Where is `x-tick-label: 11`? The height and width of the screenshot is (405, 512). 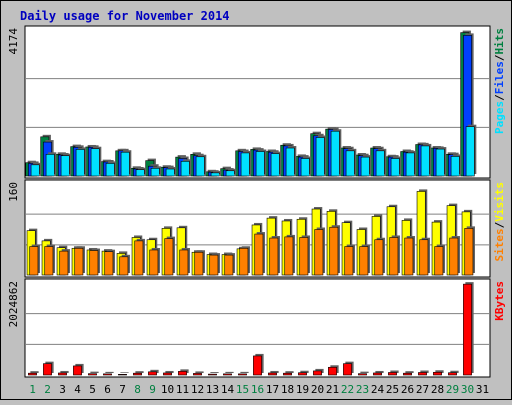 x-tick-label: 11 is located at coordinates (182, 389).